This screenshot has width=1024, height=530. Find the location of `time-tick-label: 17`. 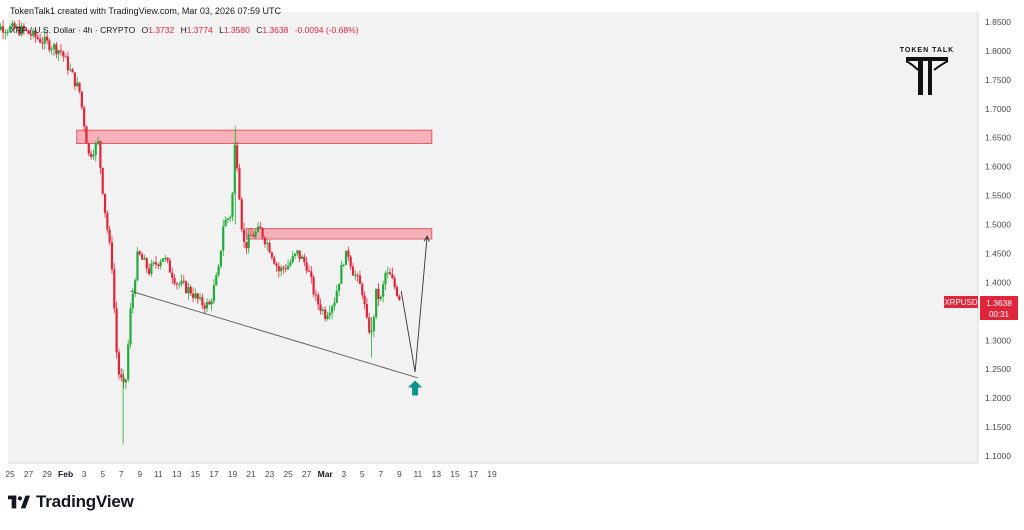

time-tick-label: 17 is located at coordinates (474, 474).